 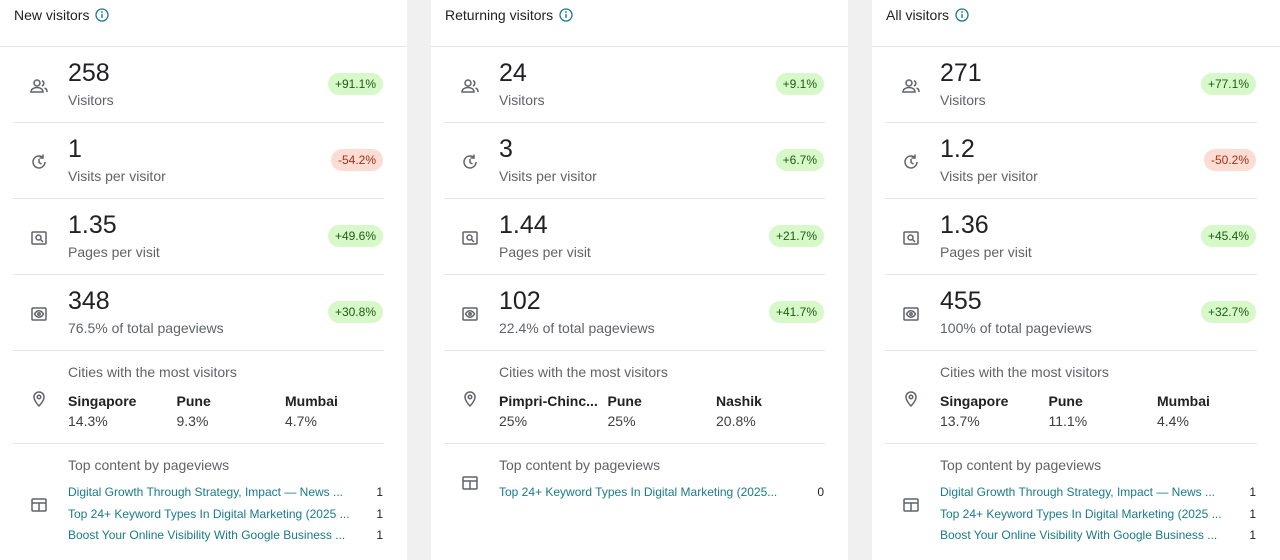 What do you see at coordinates (1228, 312) in the screenshot?
I see `change-badge: +32.7%` at bounding box center [1228, 312].